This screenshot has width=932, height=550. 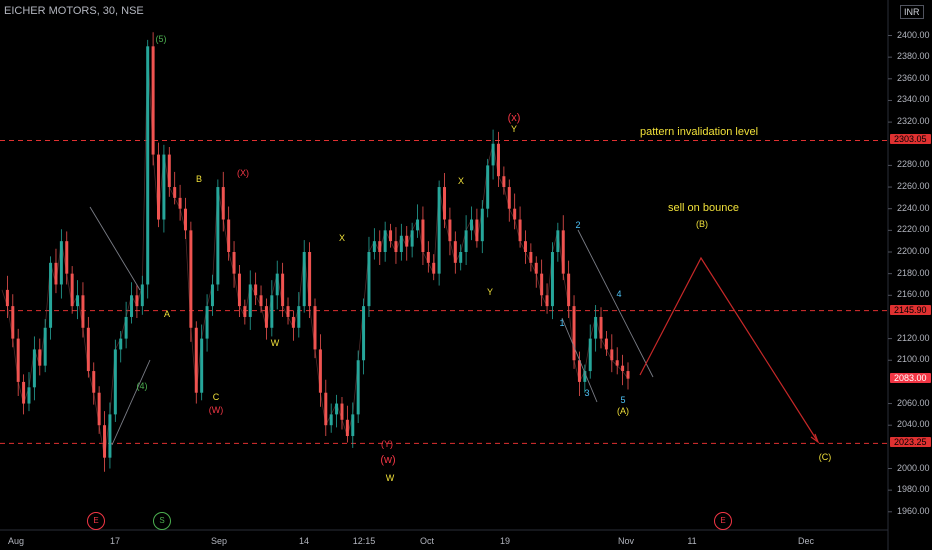 I want to click on sell-note: sell on bounce, so click(x=703, y=208).